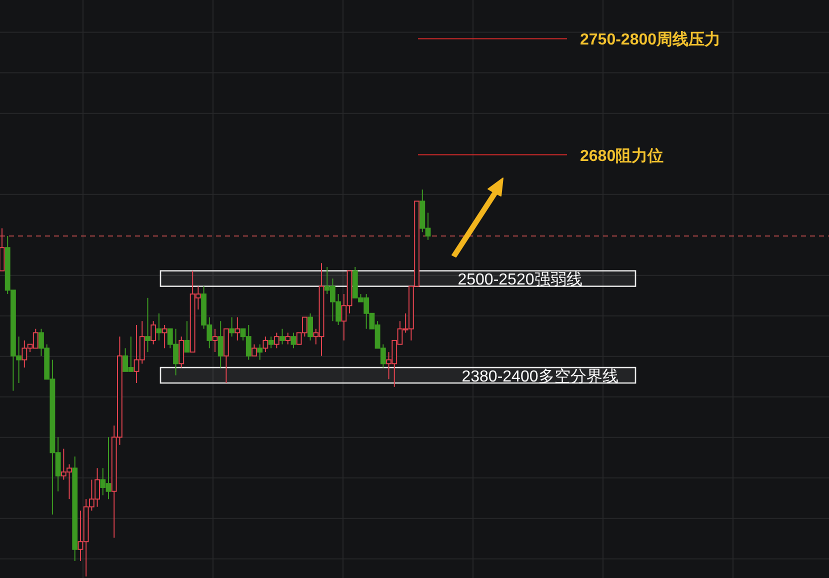 The width and height of the screenshot is (829, 578). What do you see at coordinates (622, 155) in the screenshot?
I see `ref-line-label: 2680阻力位` at bounding box center [622, 155].